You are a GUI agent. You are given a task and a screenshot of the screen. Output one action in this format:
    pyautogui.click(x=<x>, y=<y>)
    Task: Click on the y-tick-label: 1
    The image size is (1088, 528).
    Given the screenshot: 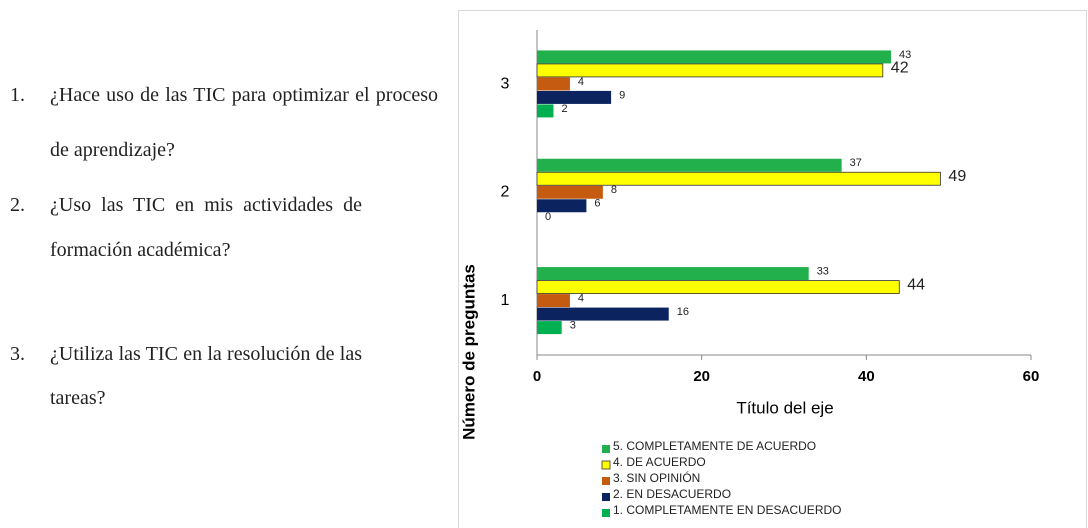 What is the action you would take?
    pyautogui.click(x=505, y=300)
    